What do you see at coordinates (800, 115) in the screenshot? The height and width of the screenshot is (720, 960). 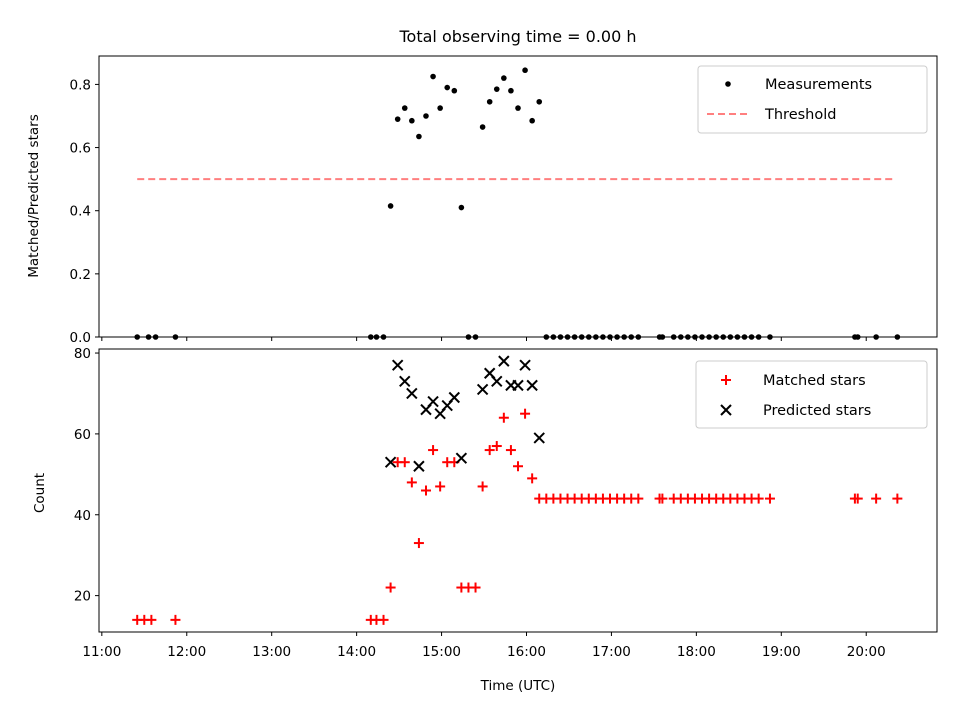 I see `legend-label: Threshold` at bounding box center [800, 115].